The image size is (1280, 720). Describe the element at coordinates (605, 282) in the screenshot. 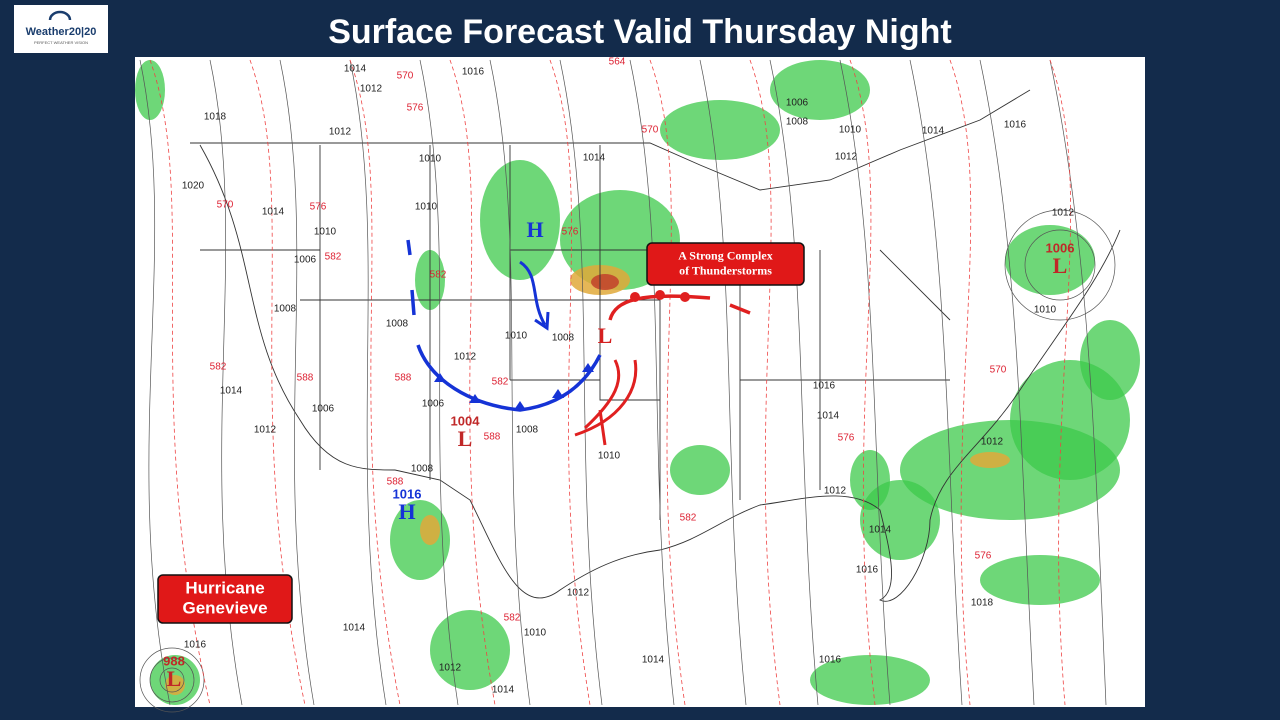

I see `heavy-core` at that location.